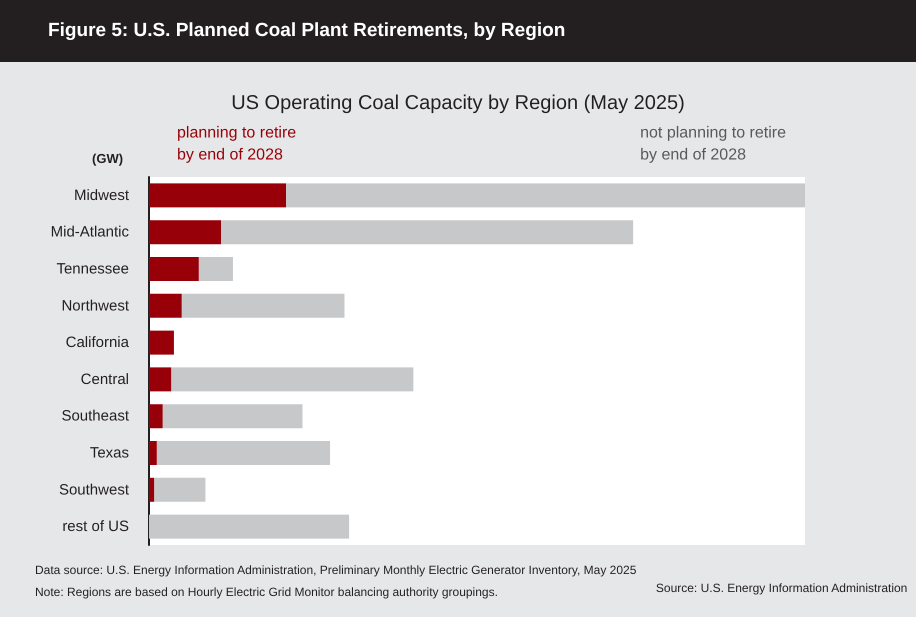  I want to click on y-tick-label: Southeast, so click(95, 416).